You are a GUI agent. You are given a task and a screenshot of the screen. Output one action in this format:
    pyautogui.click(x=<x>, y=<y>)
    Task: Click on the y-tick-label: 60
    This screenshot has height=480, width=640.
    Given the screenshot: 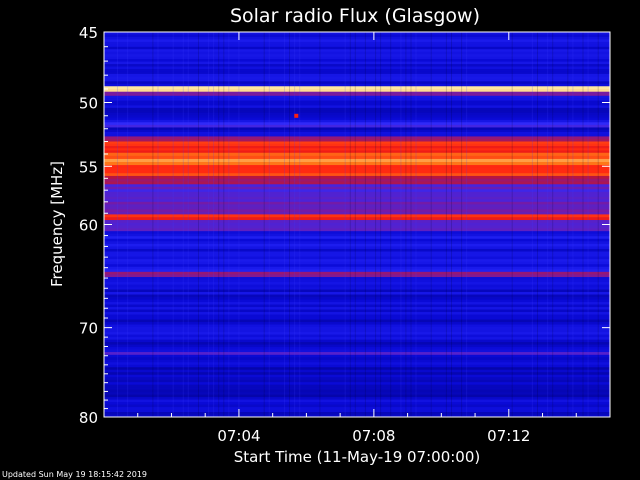 What is the action you would take?
    pyautogui.click(x=88, y=226)
    